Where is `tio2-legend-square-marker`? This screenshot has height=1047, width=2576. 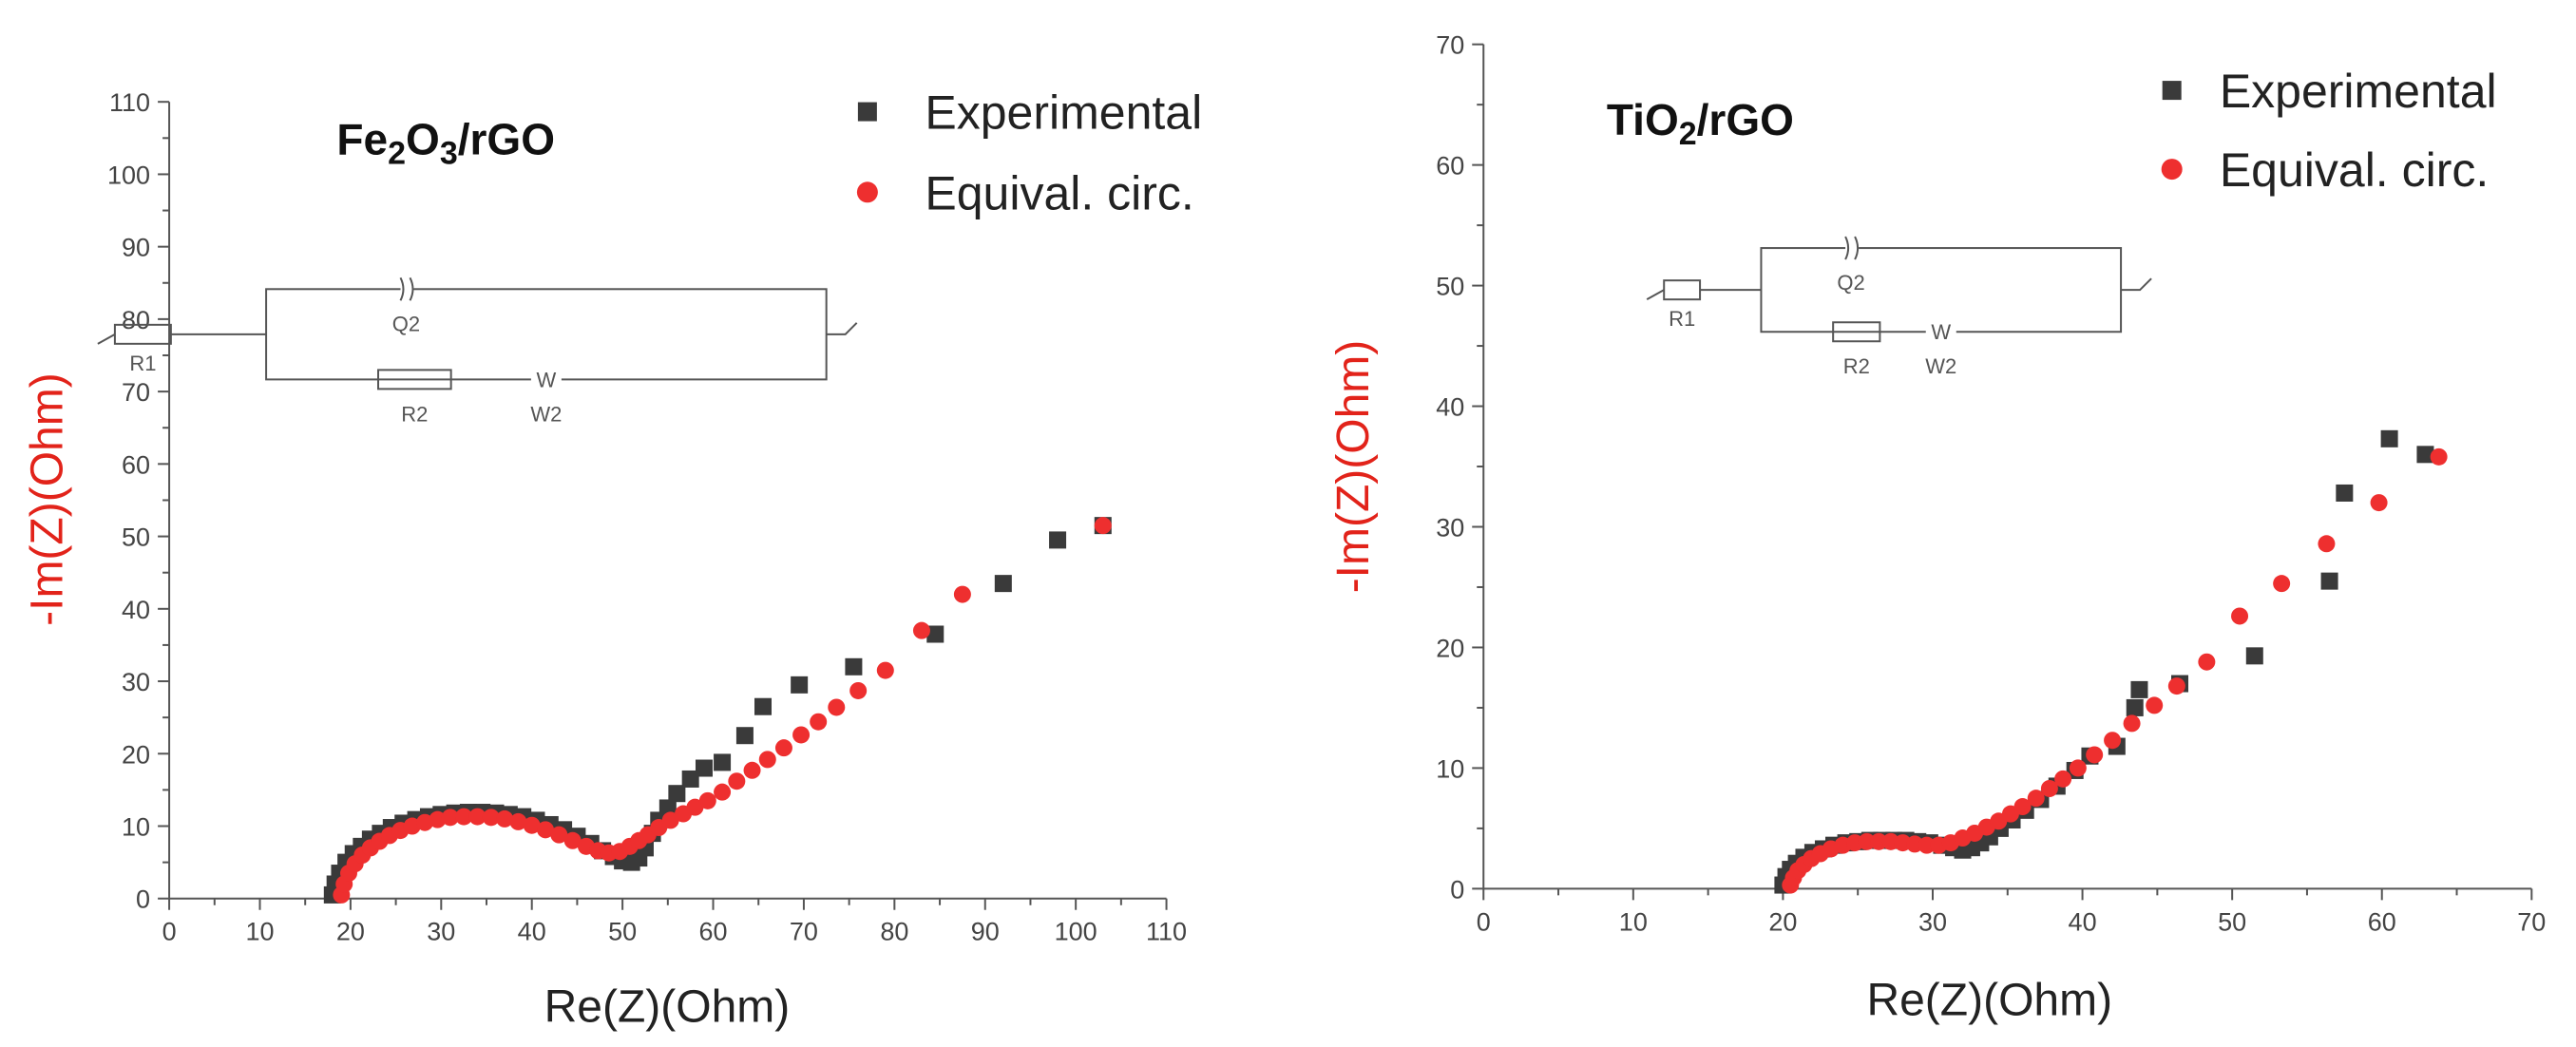 tio2-legend-square-marker is located at coordinates (2172, 91).